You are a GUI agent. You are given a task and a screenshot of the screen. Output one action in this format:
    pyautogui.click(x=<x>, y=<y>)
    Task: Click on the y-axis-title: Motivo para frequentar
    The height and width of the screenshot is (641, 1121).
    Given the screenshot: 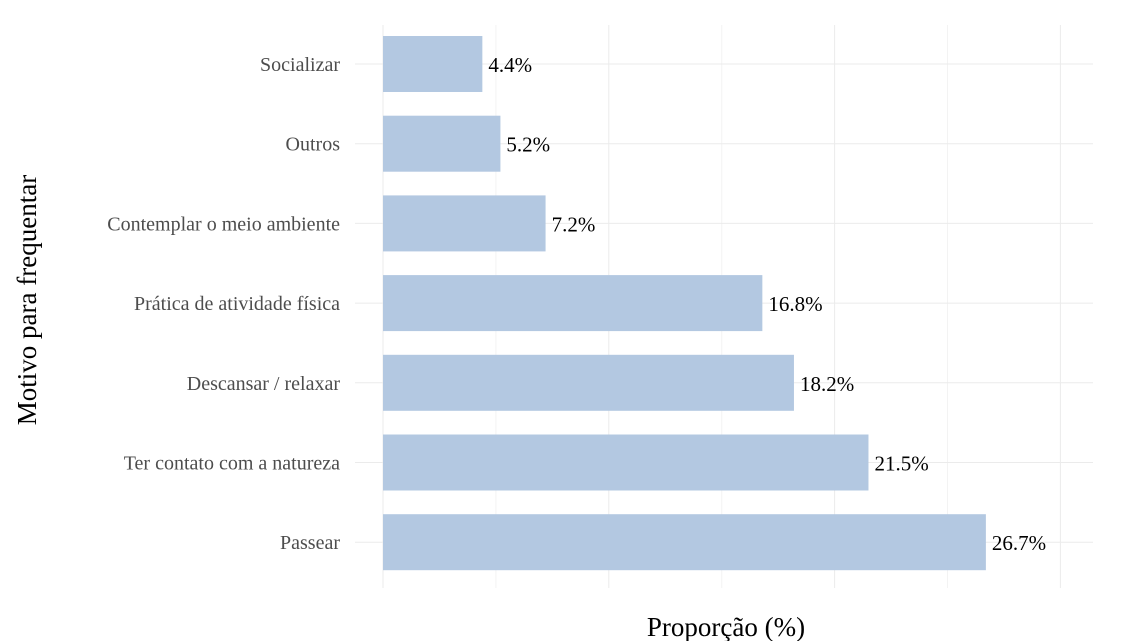 What is the action you would take?
    pyautogui.click(x=27, y=300)
    